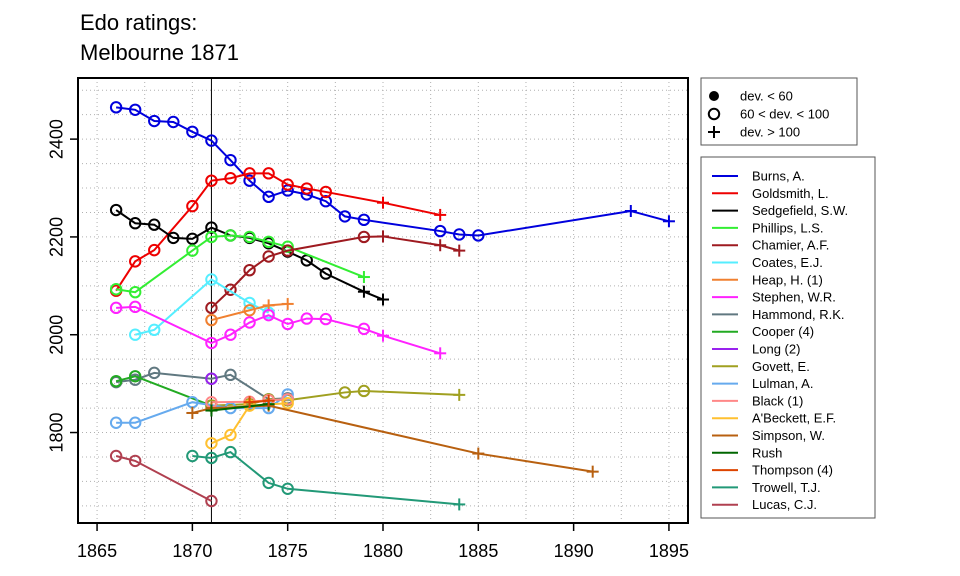 This screenshot has height=576, width=960. What do you see at coordinates (790, 245) in the screenshot?
I see `series-legend-label: Chamier, A.F.` at bounding box center [790, 245].